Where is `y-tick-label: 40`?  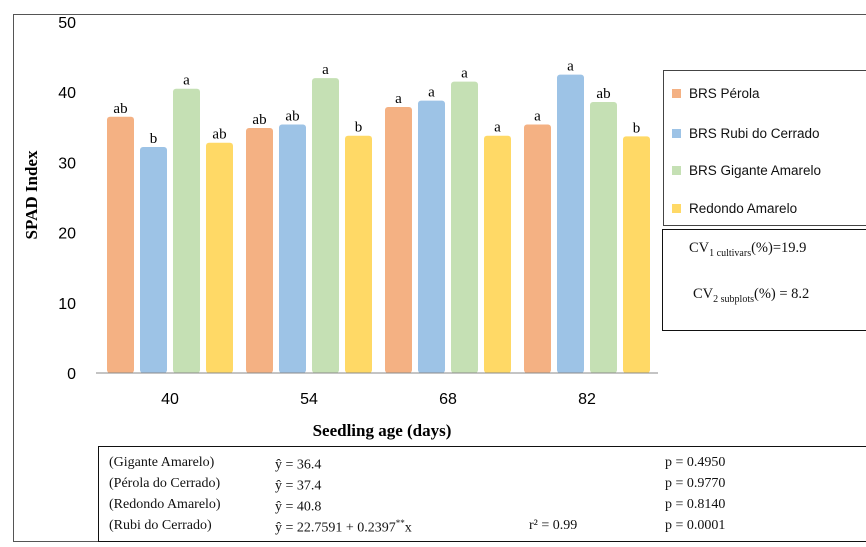
y-tick-label: 40 is located at coordinates (67, 93).